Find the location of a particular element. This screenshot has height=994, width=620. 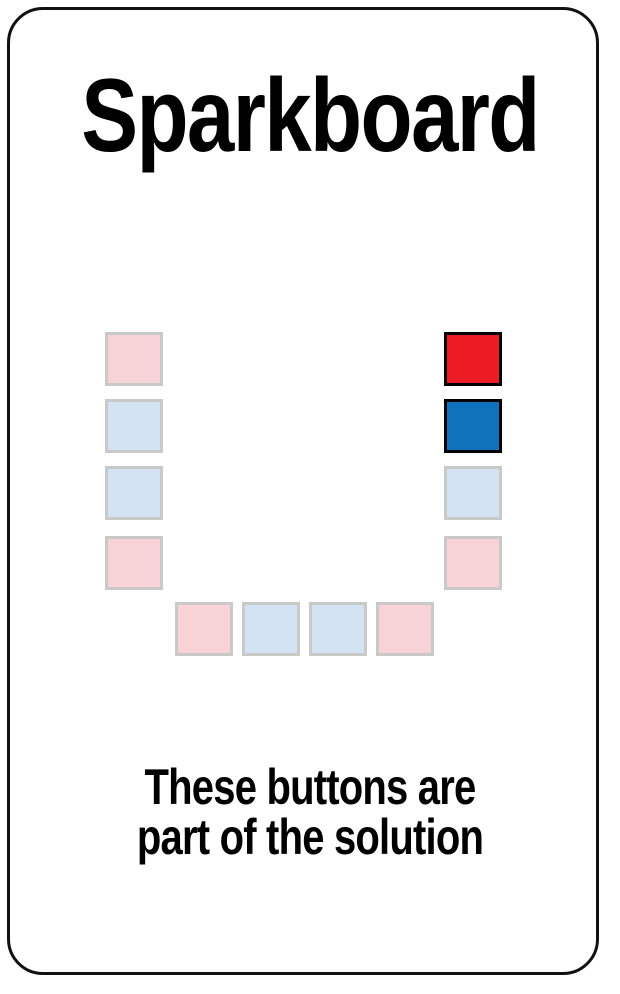

caption-line-2: part of the solution is located at coordinates (310, 837).